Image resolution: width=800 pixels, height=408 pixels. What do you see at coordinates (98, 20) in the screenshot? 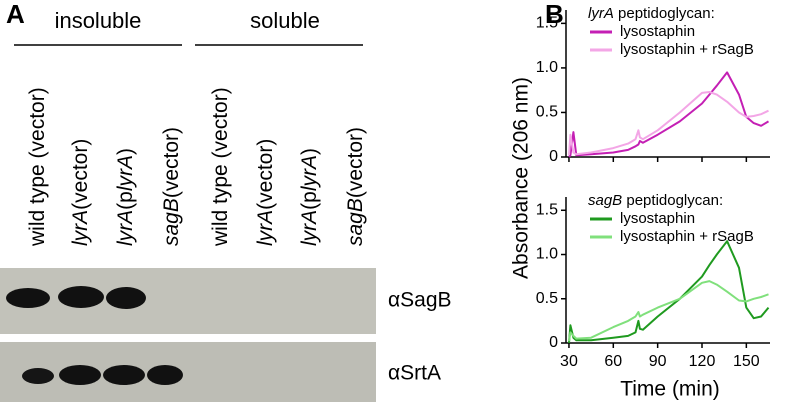
I see `group-label: insoluble` at bounding box center [98, 20].